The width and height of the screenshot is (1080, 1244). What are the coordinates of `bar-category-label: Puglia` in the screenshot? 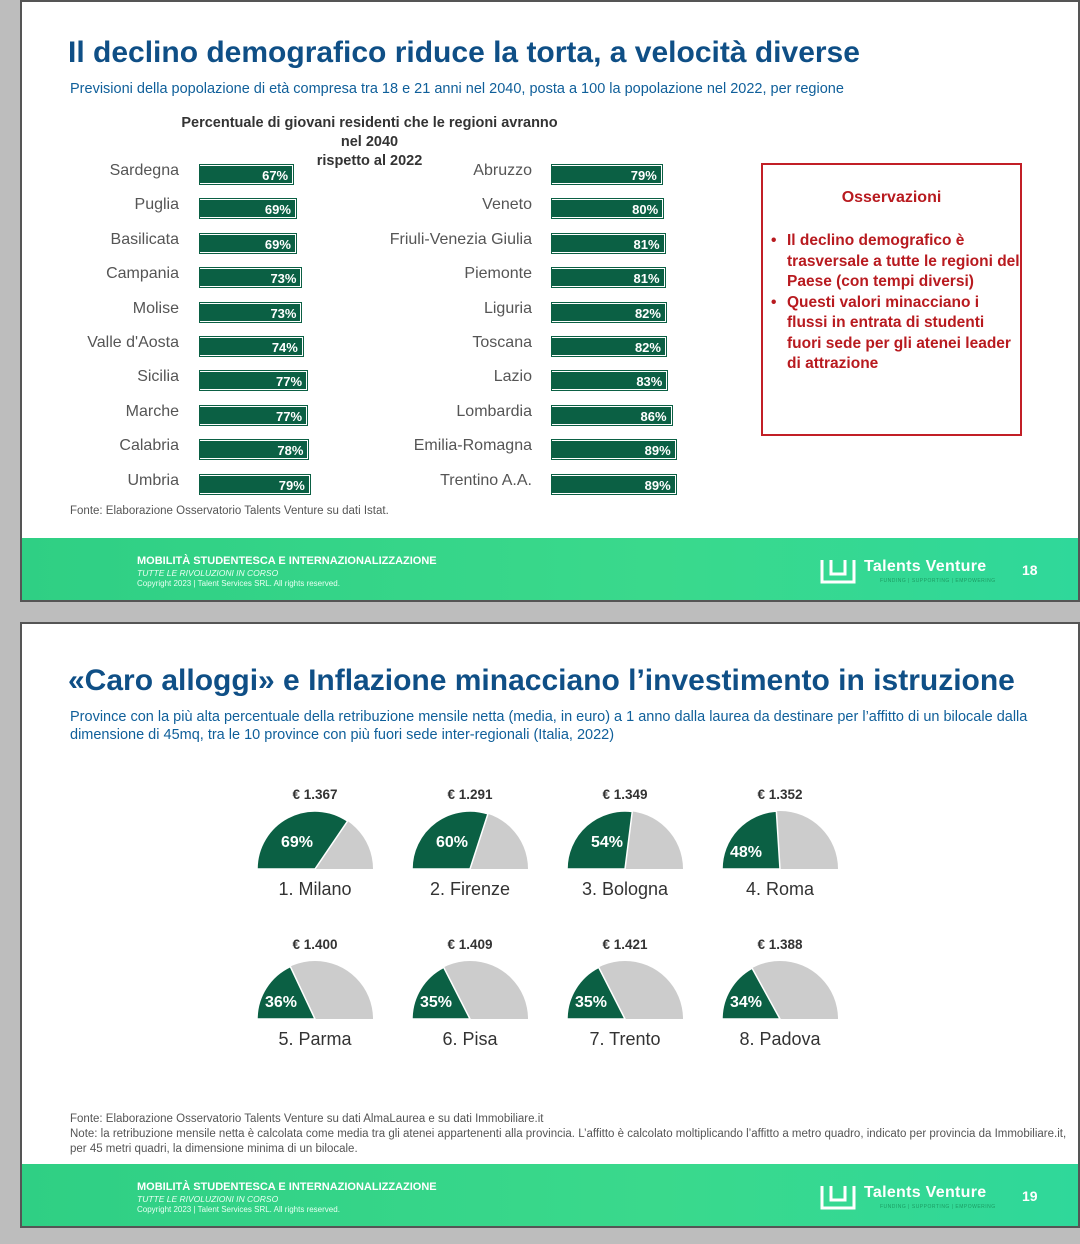 It's located at (156, 205).